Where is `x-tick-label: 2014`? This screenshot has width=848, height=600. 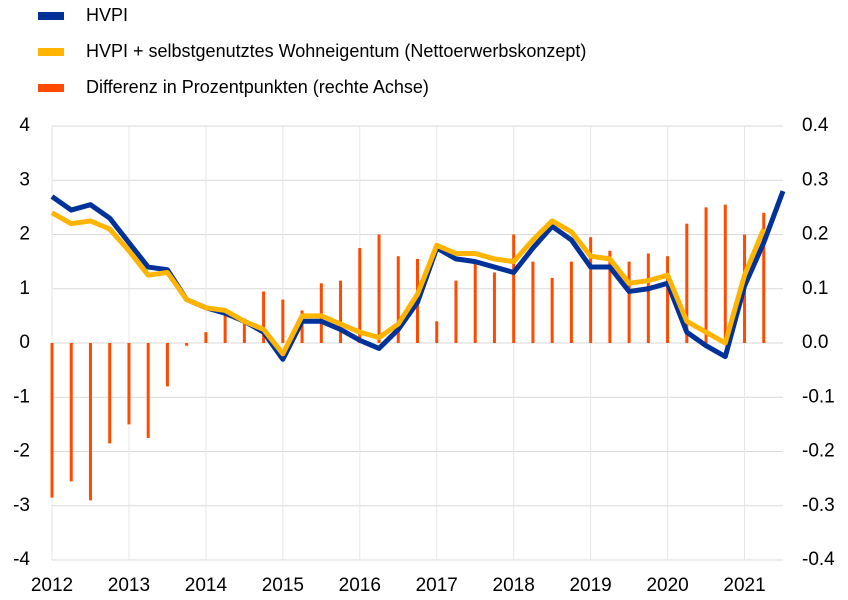 x-tick-label: 2014 is located at coordinates (206, 585).